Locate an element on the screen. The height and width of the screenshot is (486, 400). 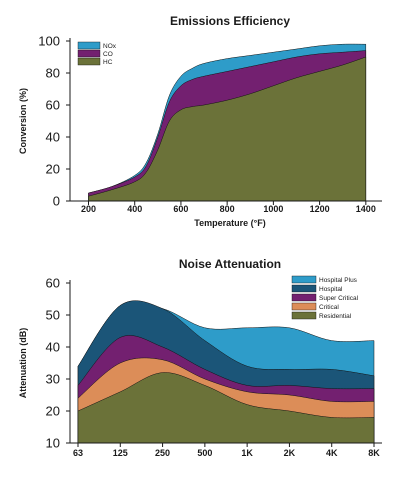
y-axis-label: Conversion (%) is located at coordinates (23, 121).